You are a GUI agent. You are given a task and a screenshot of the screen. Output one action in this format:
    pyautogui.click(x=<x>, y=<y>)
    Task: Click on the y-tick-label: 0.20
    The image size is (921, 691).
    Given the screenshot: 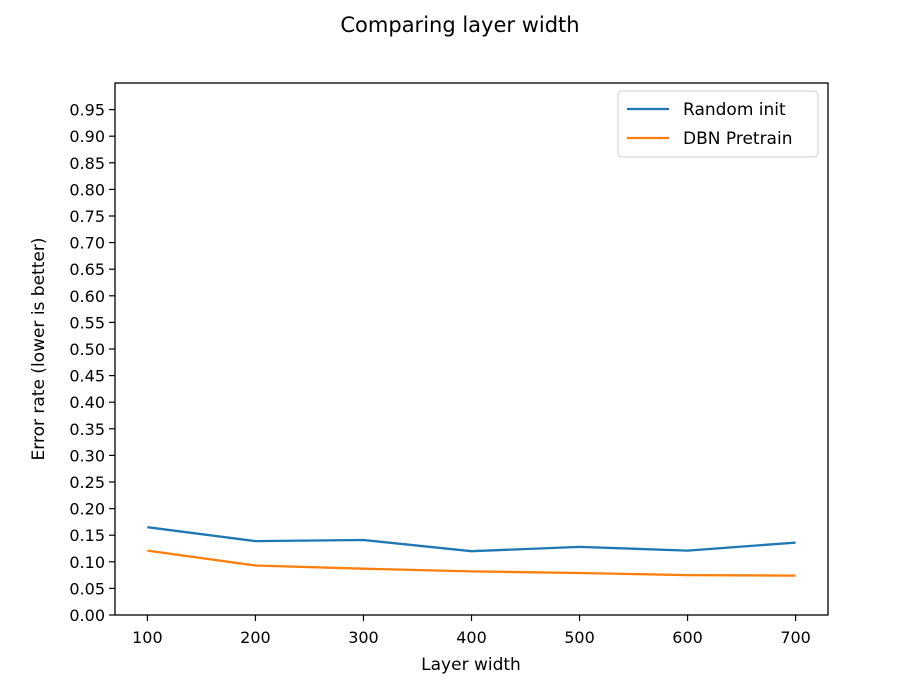 What is the action you would take?
    pyautogui.click(x=87, y=509)
    